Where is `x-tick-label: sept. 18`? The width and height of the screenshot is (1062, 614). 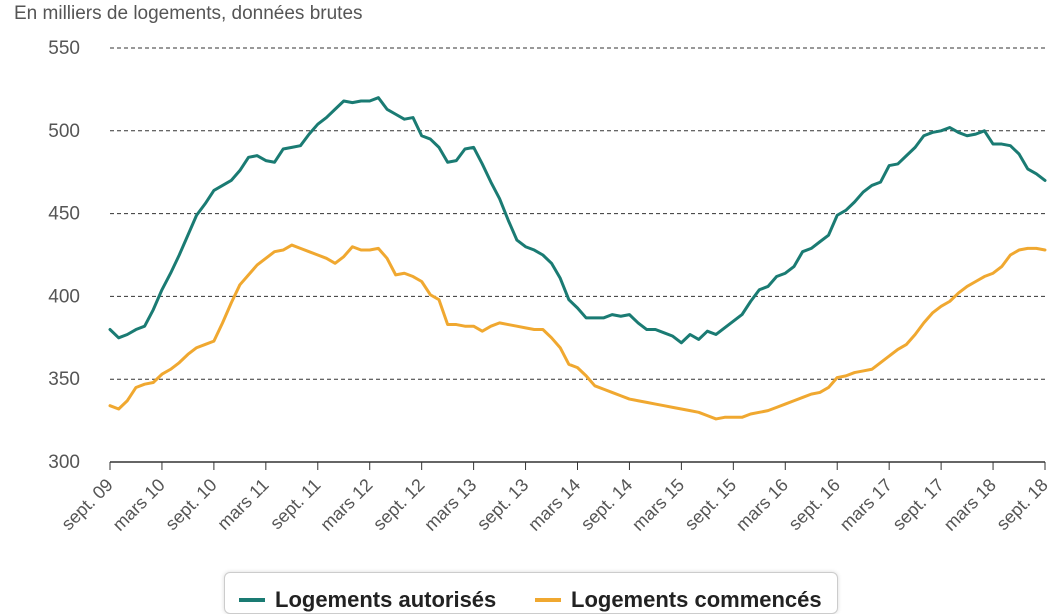
x-tick-label: sept. 18 is located at coordinates (1021, 504).